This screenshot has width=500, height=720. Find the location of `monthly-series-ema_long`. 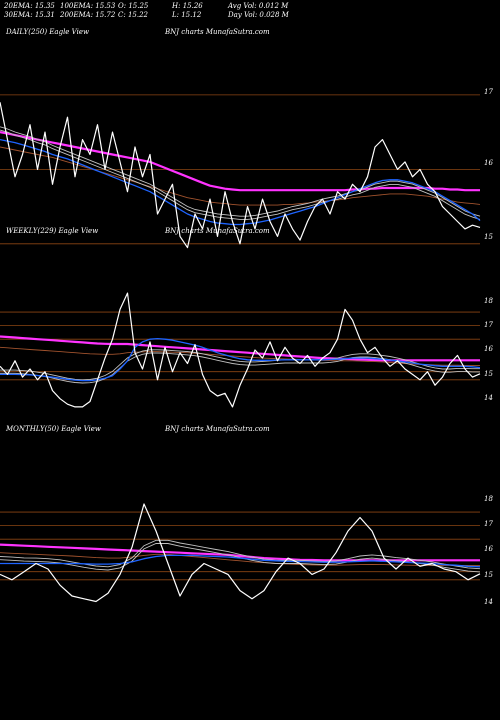

monthly-series-ema_long is located at coordinates (240, 552).